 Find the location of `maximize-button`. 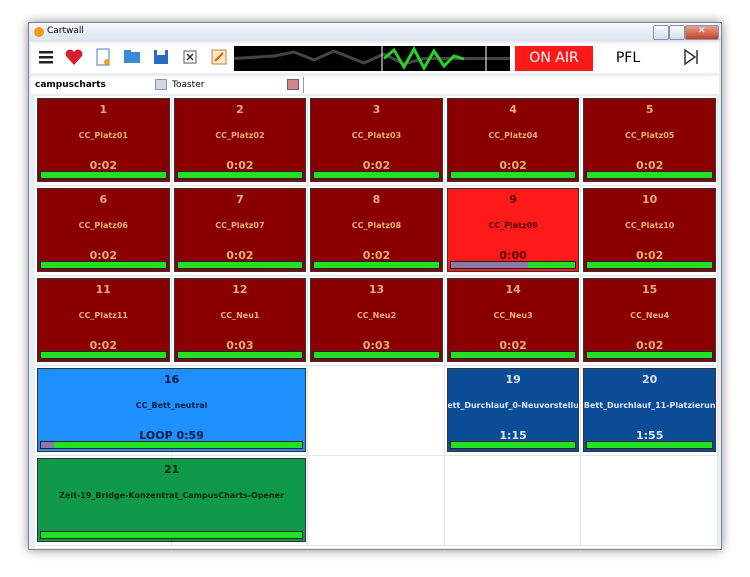

maximize-button is located at coordinates (677, 32).